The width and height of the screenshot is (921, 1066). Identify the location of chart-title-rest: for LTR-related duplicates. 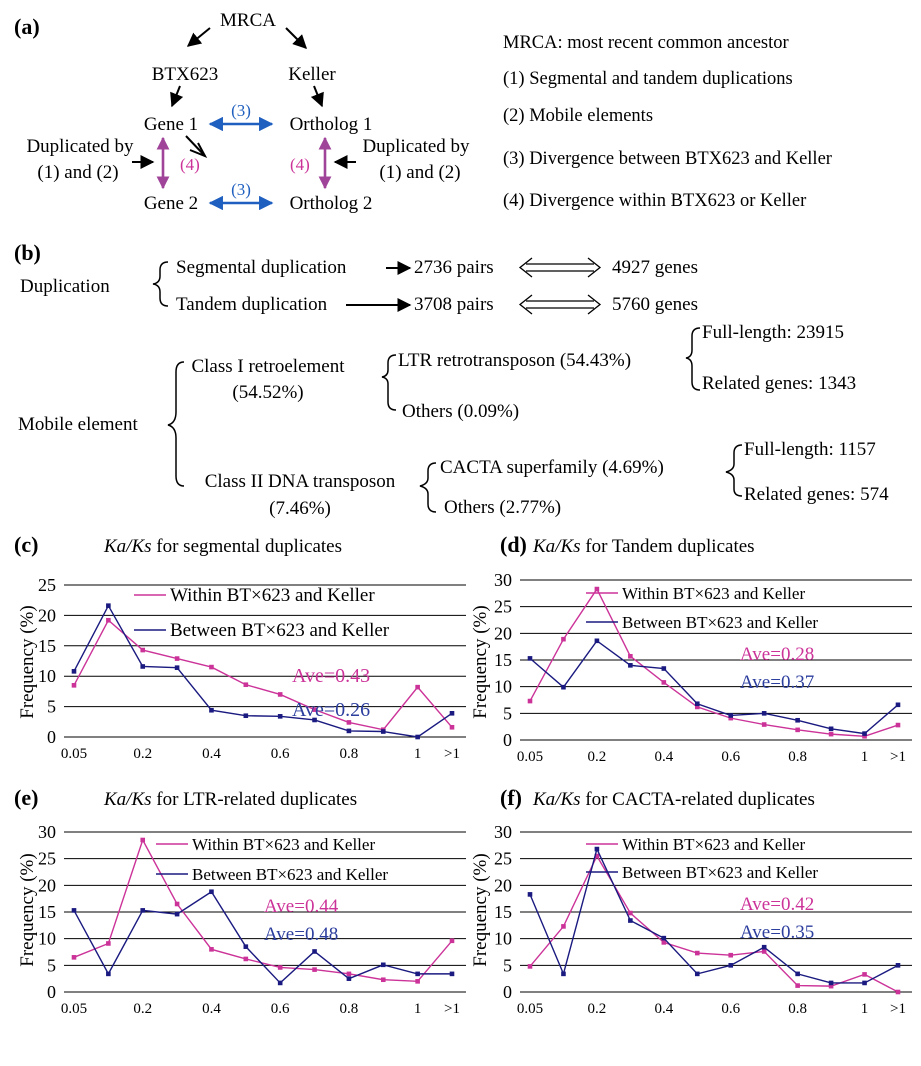
(255, 799).